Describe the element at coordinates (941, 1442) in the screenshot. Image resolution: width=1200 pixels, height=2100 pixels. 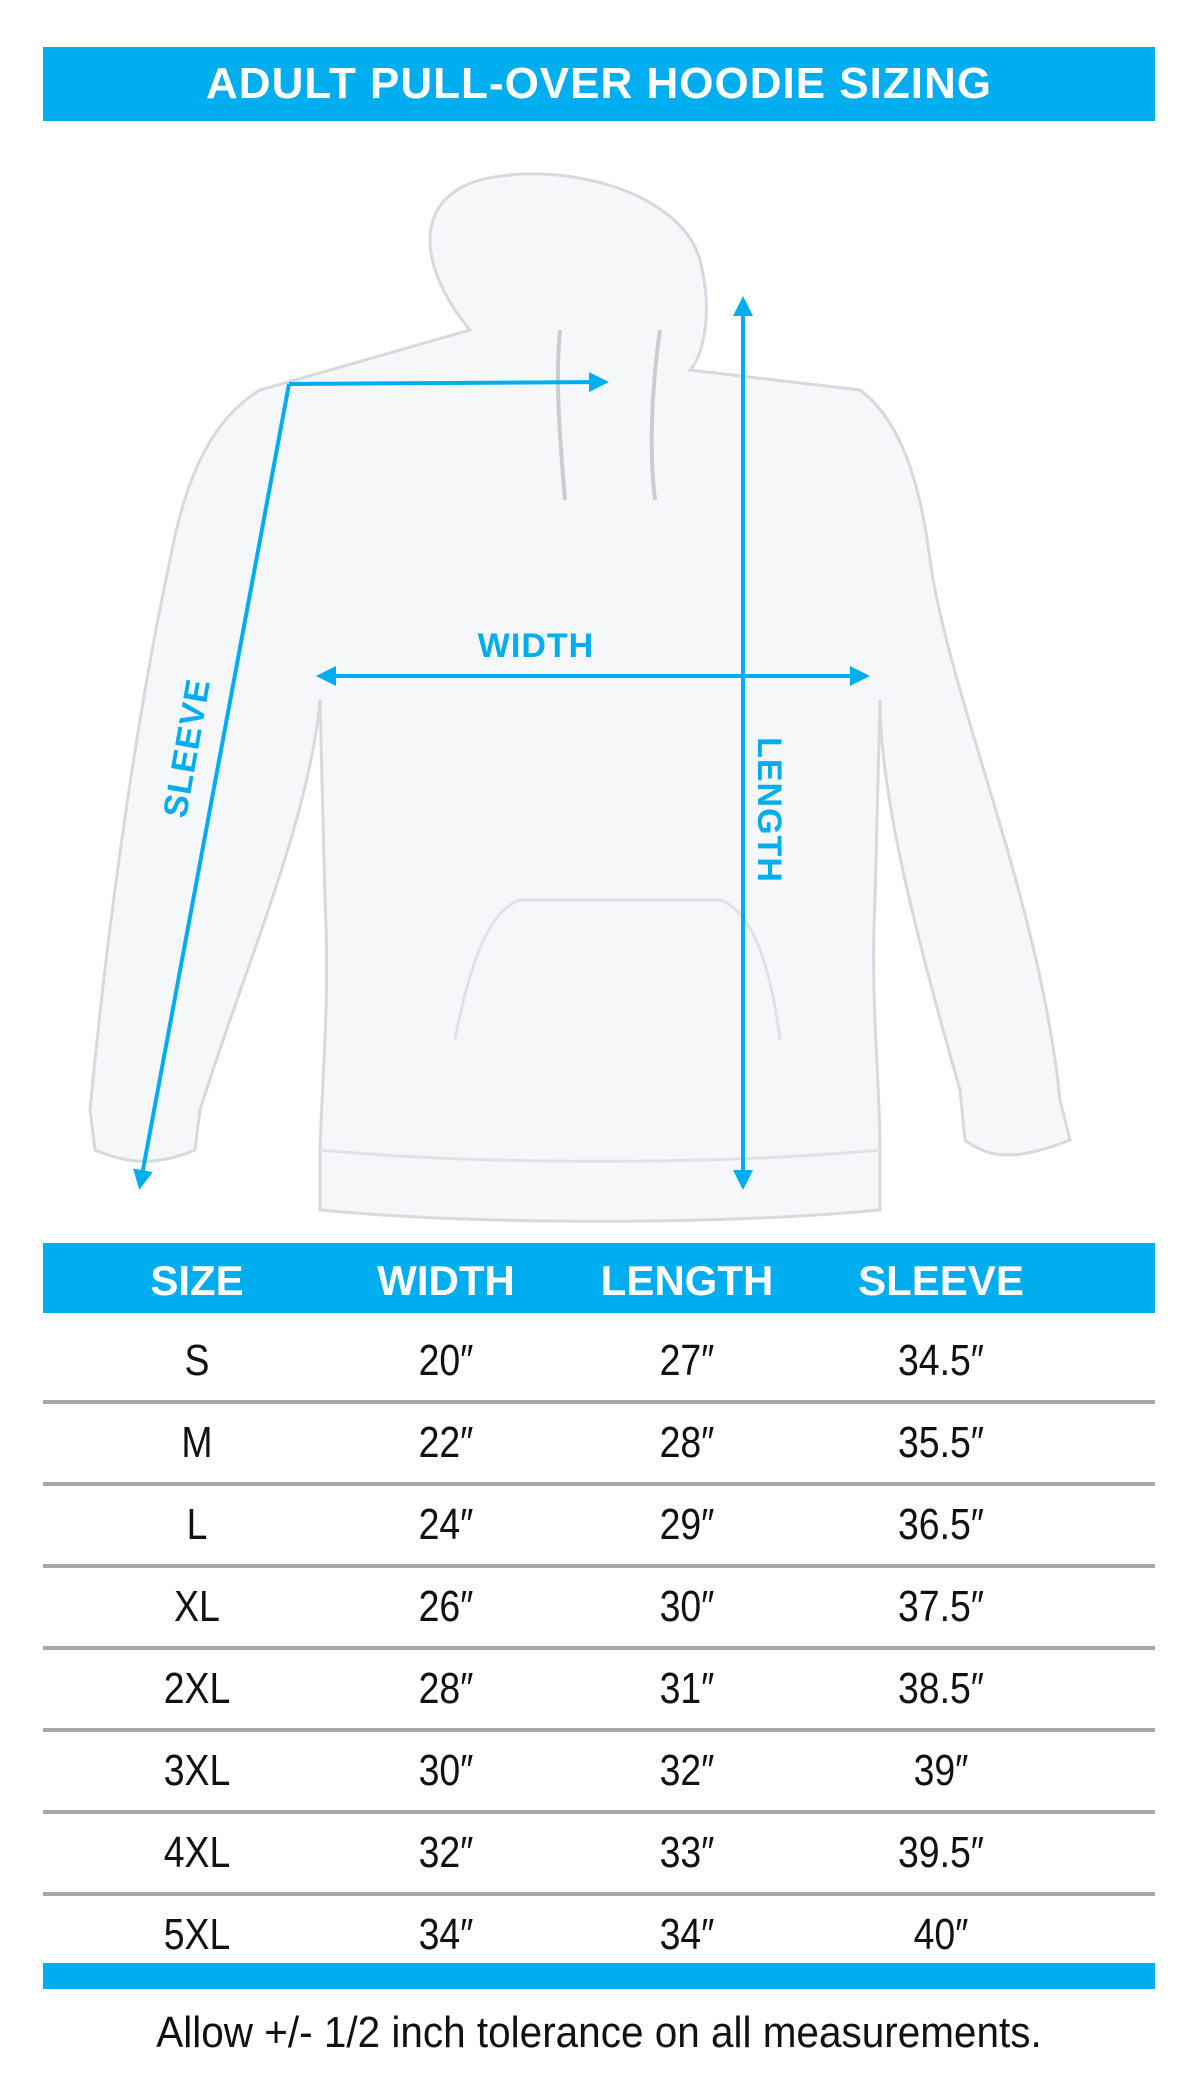
I see `cell-sleeve: 35.5″` at that location.